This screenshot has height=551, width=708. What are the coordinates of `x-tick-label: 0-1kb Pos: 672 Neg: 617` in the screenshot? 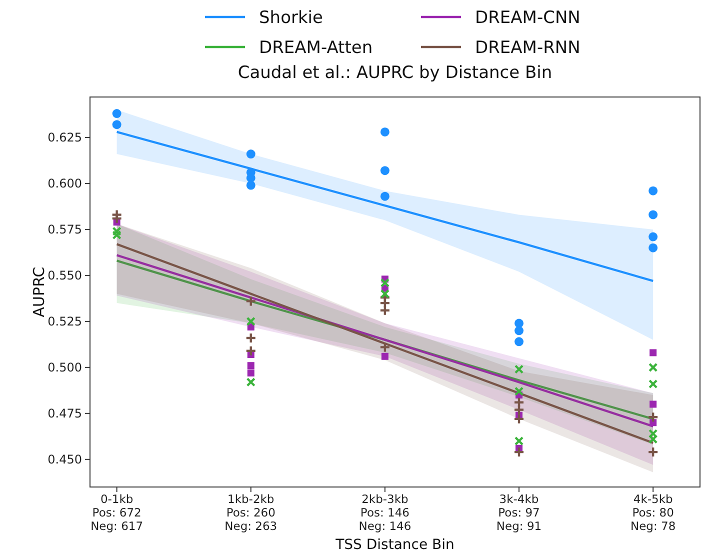 It's located at (117, 512).